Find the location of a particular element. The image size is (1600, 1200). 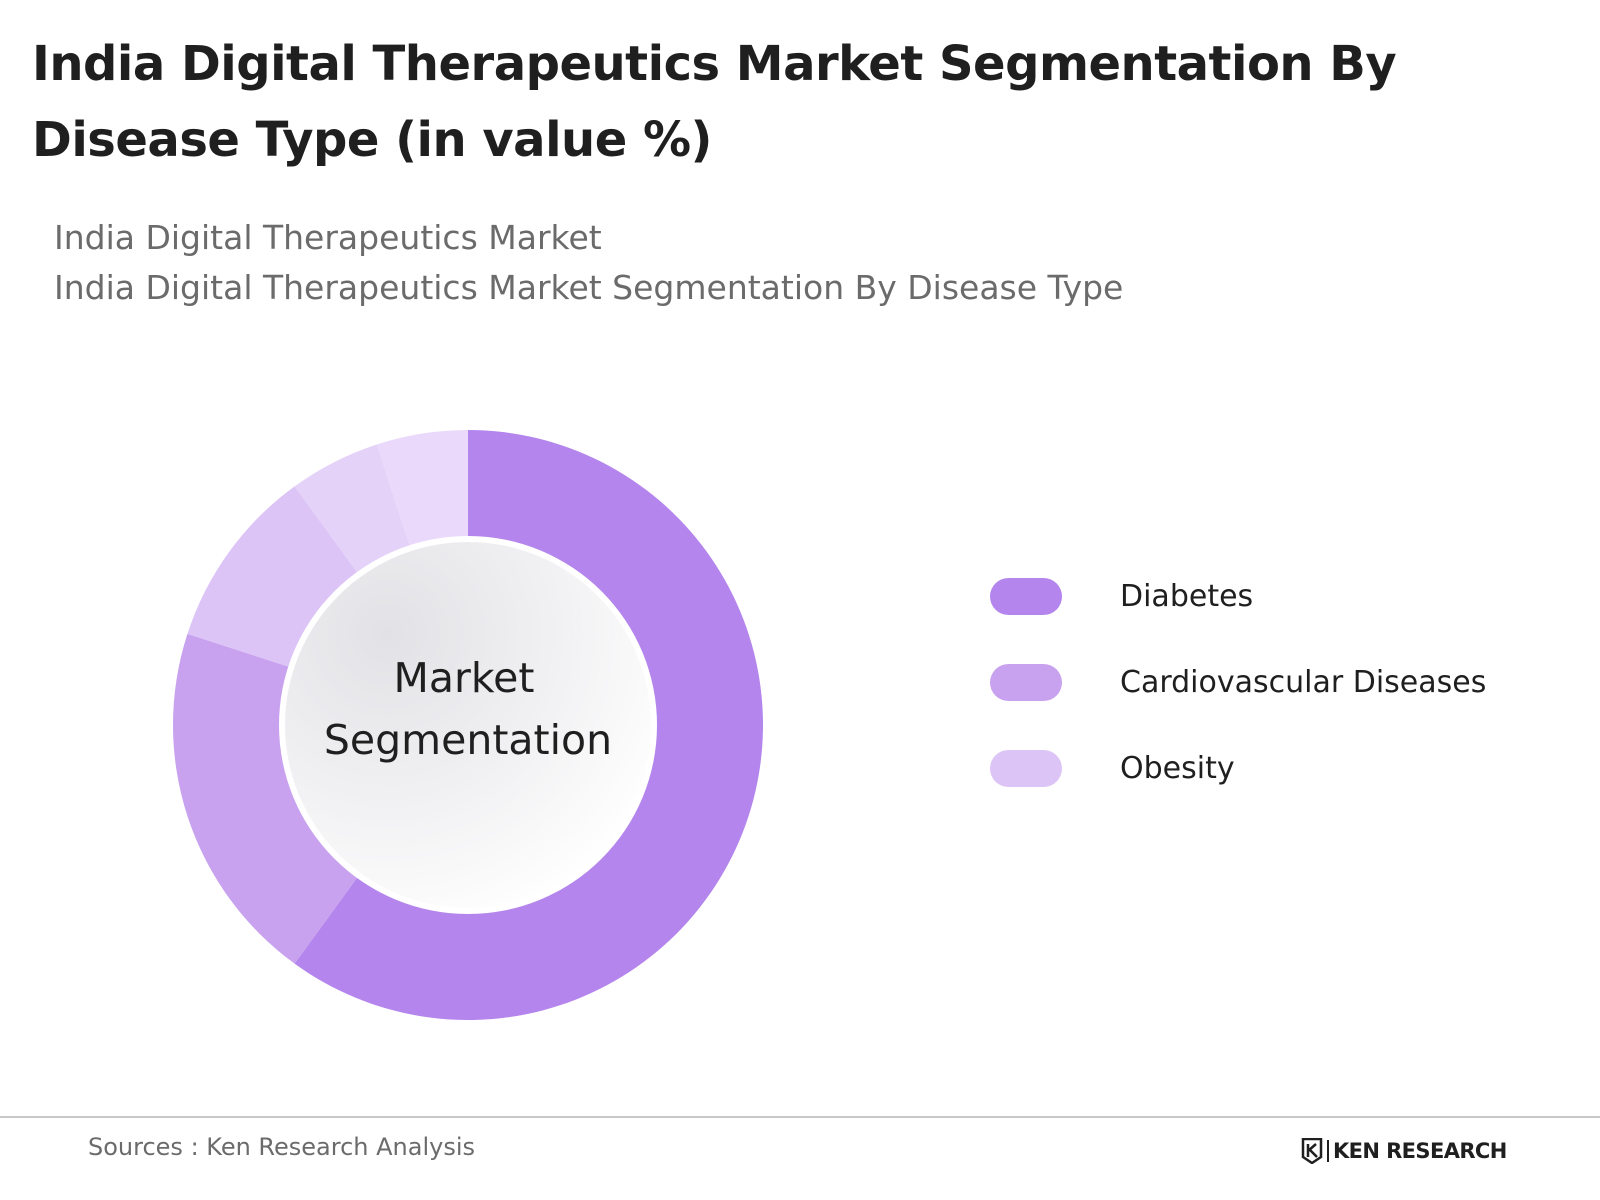

legend-label: Diabetes is located at coordinates (1187, 596).